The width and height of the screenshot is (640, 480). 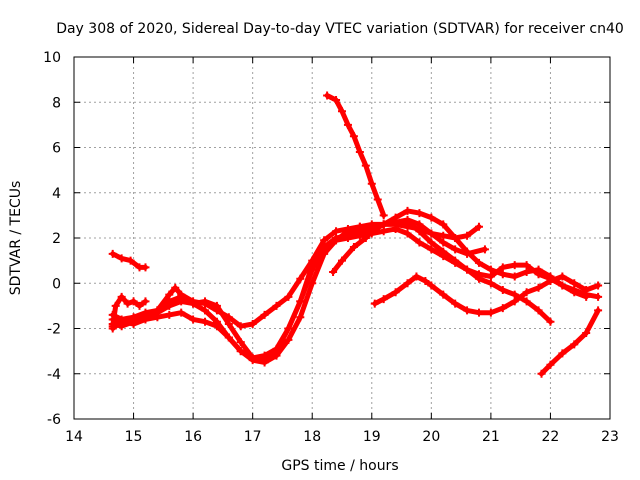 What do you see at coordinates (134, 437) in the screenshot?
I see `x-tick-label: 15` at bounding box center [134, 437].